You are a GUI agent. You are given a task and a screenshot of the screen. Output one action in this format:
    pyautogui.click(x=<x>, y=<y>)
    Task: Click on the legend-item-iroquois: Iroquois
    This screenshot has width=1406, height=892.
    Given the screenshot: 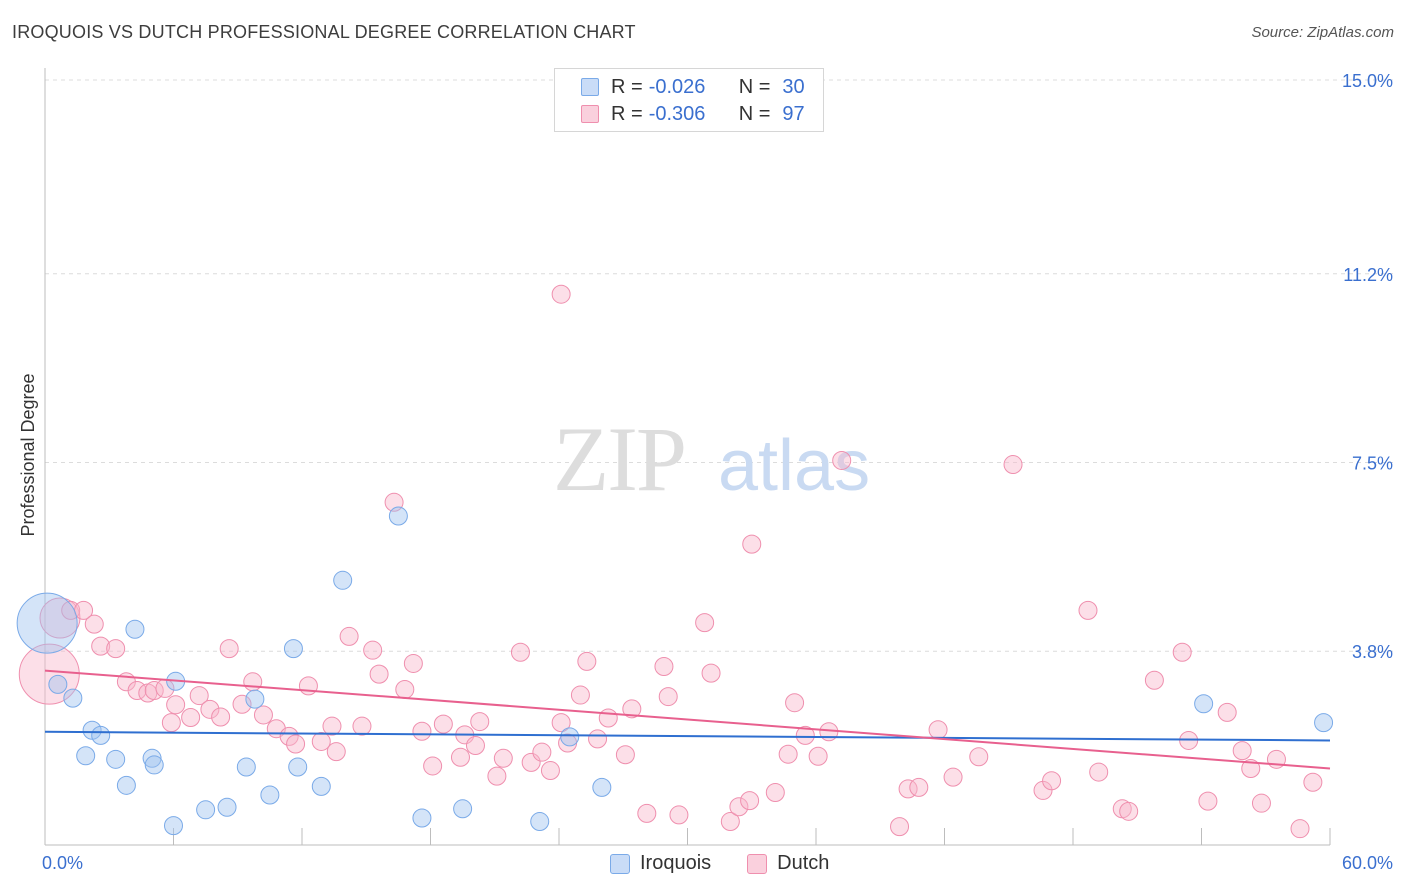 What is the action you would take?
    pyautogui.click(x=660, y=863)
    